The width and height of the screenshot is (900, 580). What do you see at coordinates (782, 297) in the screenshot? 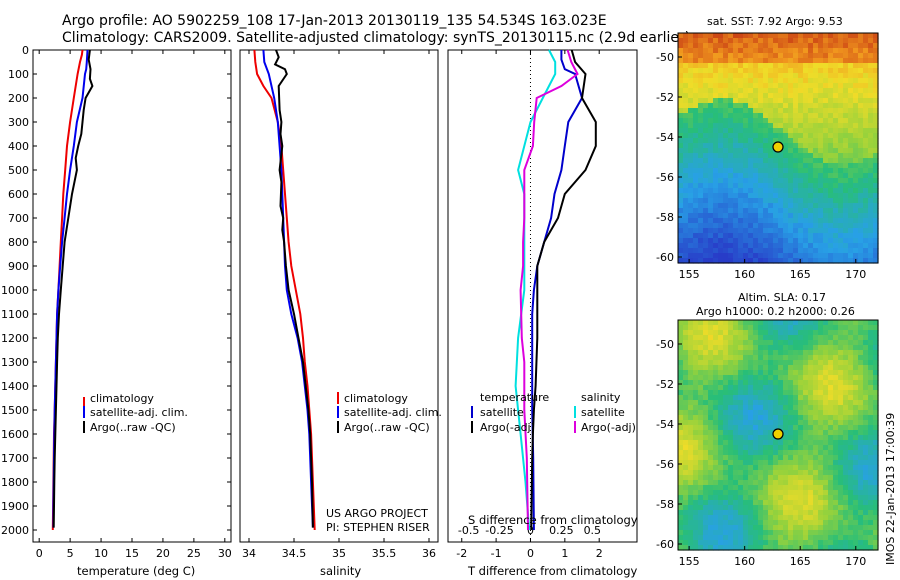
I see `sla-map-title1: Altim. SLA: 0.17` at bounding box center [782, 297].